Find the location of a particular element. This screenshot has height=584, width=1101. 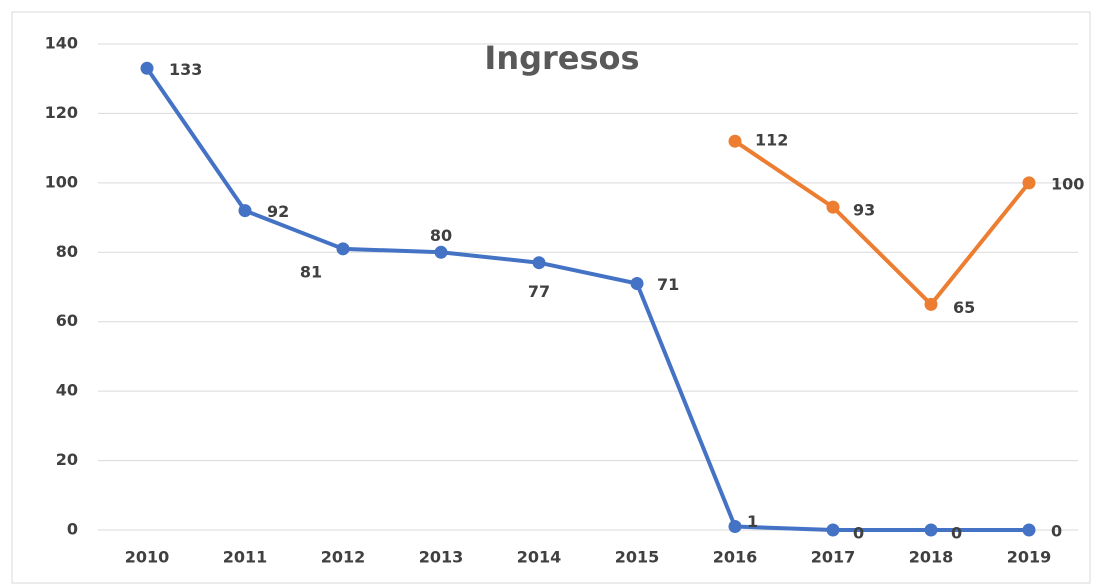

y-tick-label: 100 is located at coordinates (61, 181).